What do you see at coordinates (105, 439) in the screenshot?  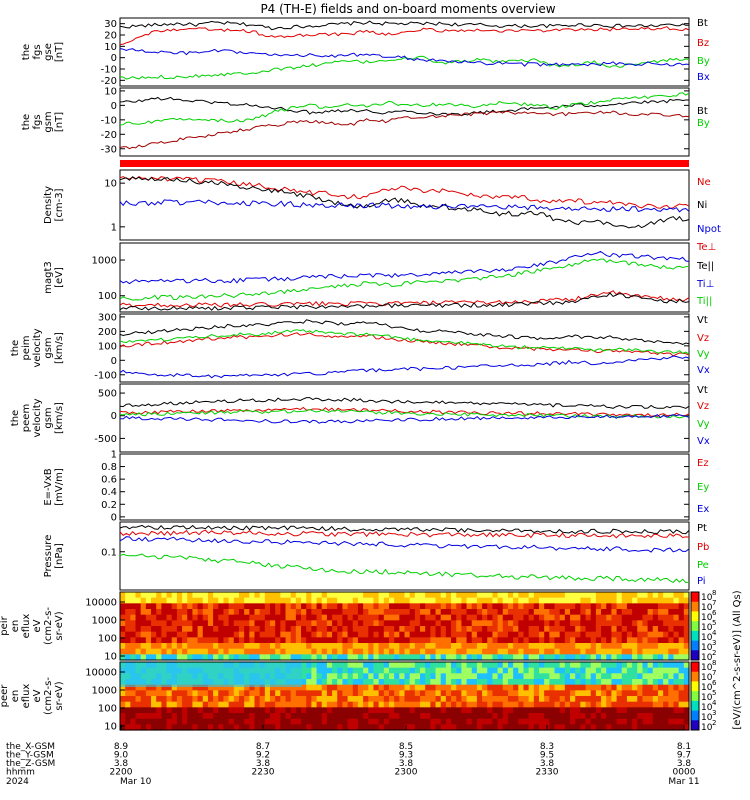 I see `y-tick-label: -500` at bounding box center [105, 439].